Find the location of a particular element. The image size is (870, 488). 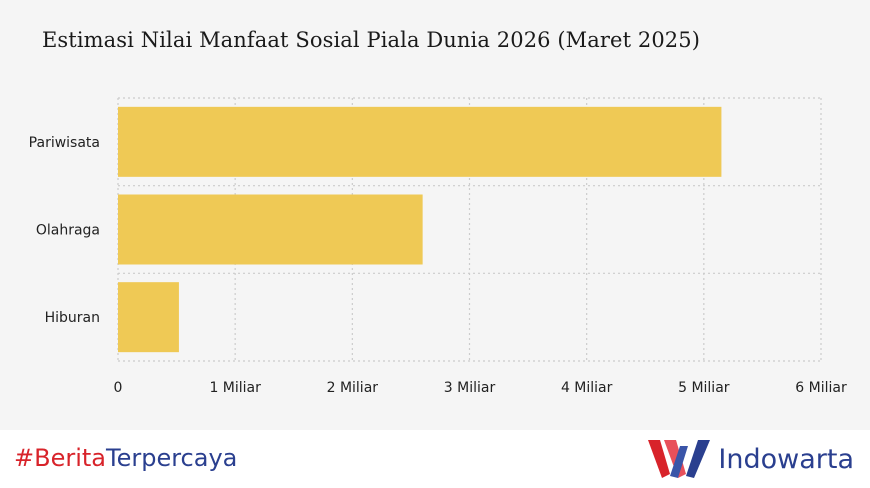

x-tick-label-5: 5 Miliar is located at coordinates (704, 388).